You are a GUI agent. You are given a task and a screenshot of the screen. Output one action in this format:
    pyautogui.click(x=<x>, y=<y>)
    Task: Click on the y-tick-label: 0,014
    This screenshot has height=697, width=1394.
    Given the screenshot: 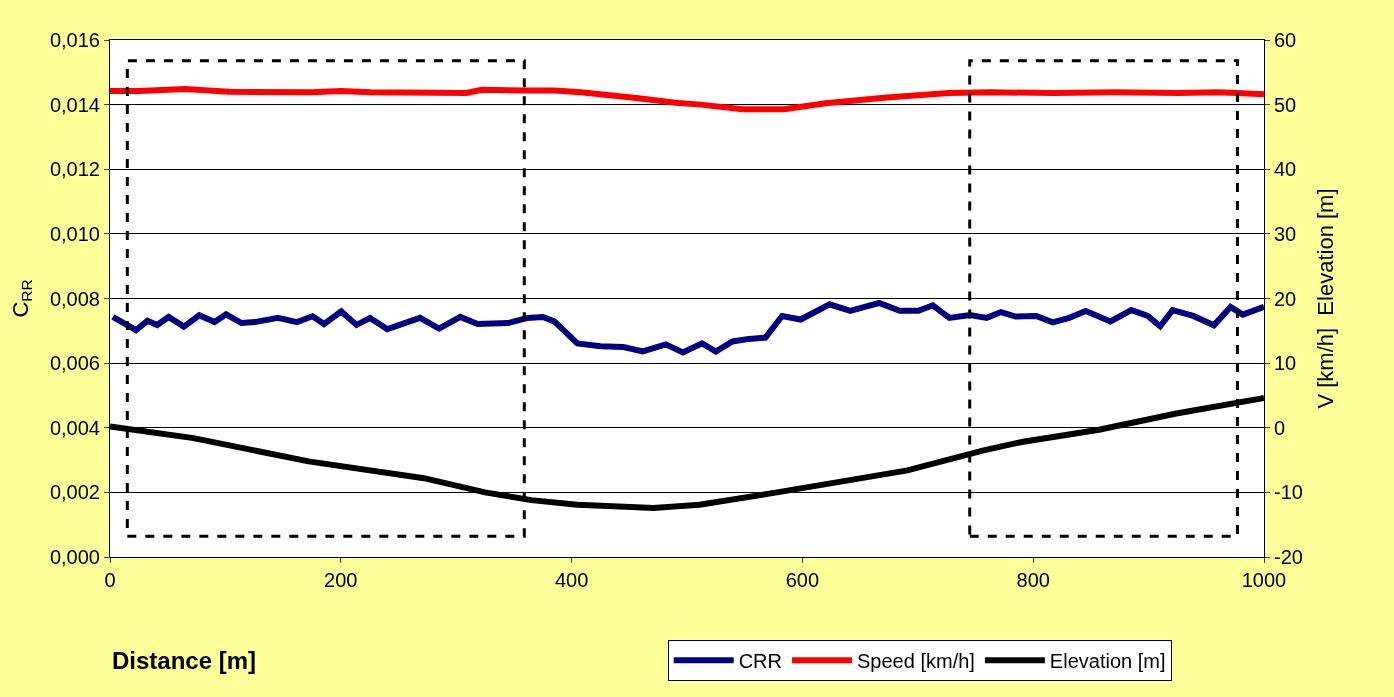 What is the action you would take?
    pyautogui.click(x=74, y=104)
    